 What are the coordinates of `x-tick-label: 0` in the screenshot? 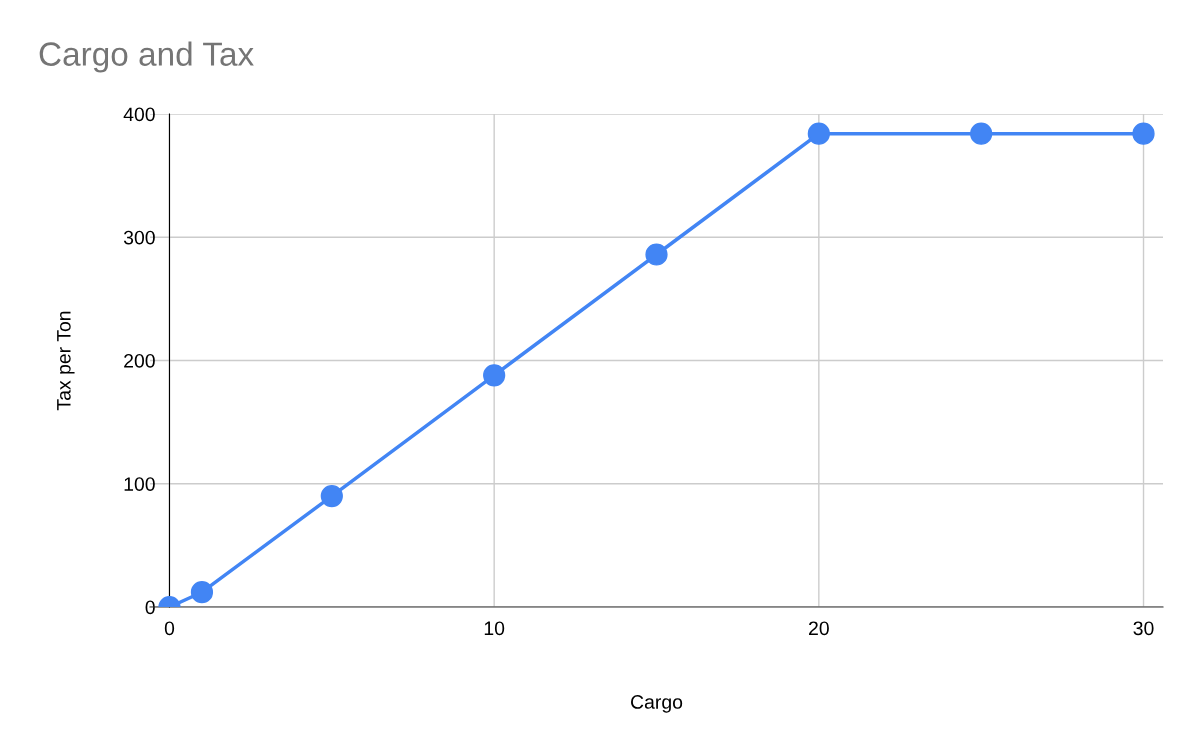 It's located at (169, 628).